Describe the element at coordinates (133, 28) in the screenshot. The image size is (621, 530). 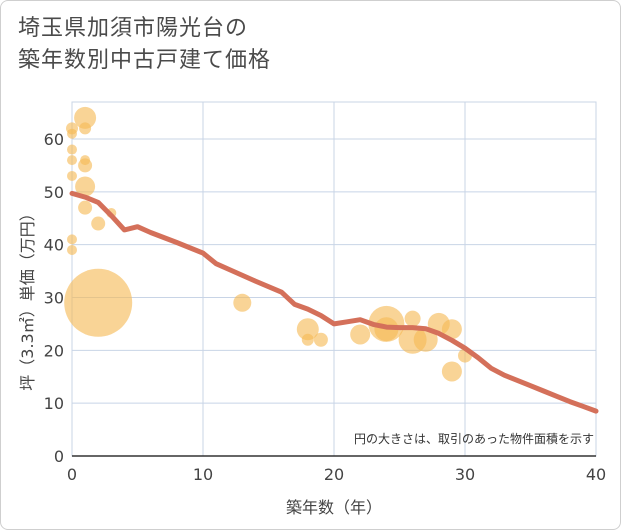
I see `title-line-1: 埼玉県加須市陽光台の` at that location.